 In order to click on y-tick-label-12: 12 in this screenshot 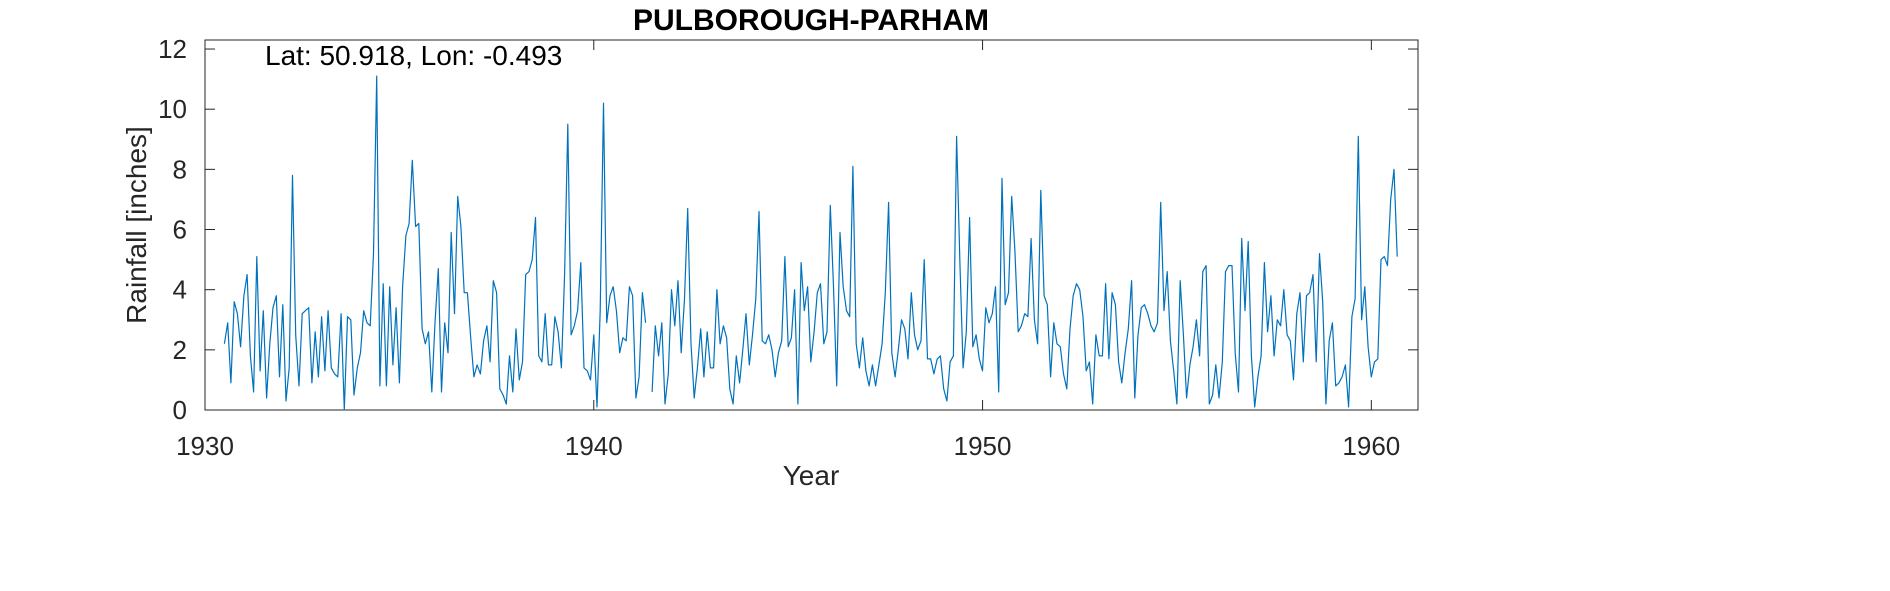, I will do `click(172, 49)`.